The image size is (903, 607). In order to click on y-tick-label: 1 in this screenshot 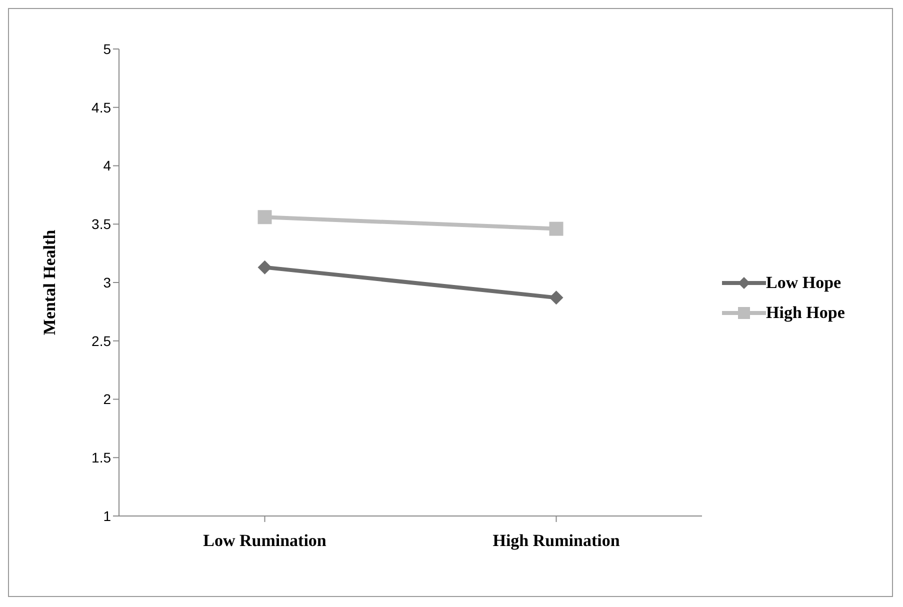, I will do `click(107, 516)`.